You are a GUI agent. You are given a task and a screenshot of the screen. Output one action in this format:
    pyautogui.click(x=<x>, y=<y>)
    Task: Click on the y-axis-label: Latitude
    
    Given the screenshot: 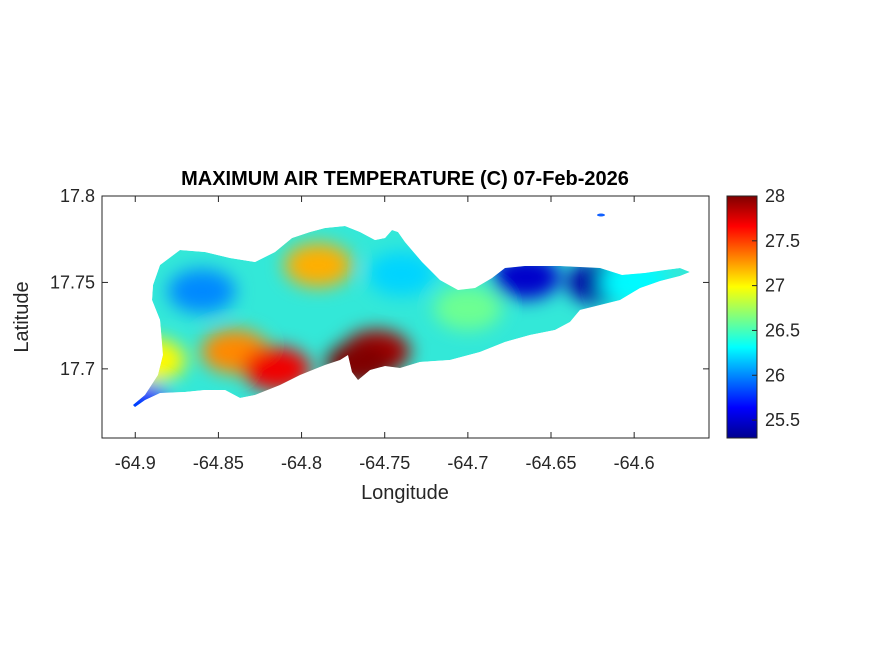 What is the action you would take?
    pyautogui.click(x=22, y=316)
    